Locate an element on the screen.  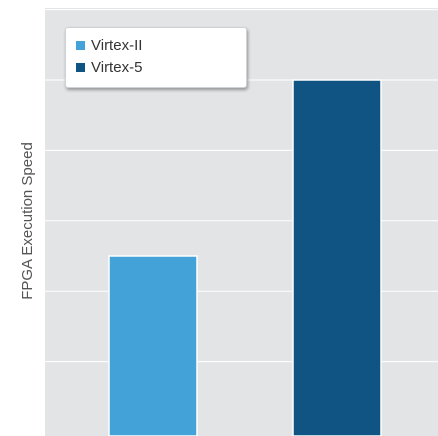
legend: Virtex-II Virtex-5 is located at coordinates (156, 57).